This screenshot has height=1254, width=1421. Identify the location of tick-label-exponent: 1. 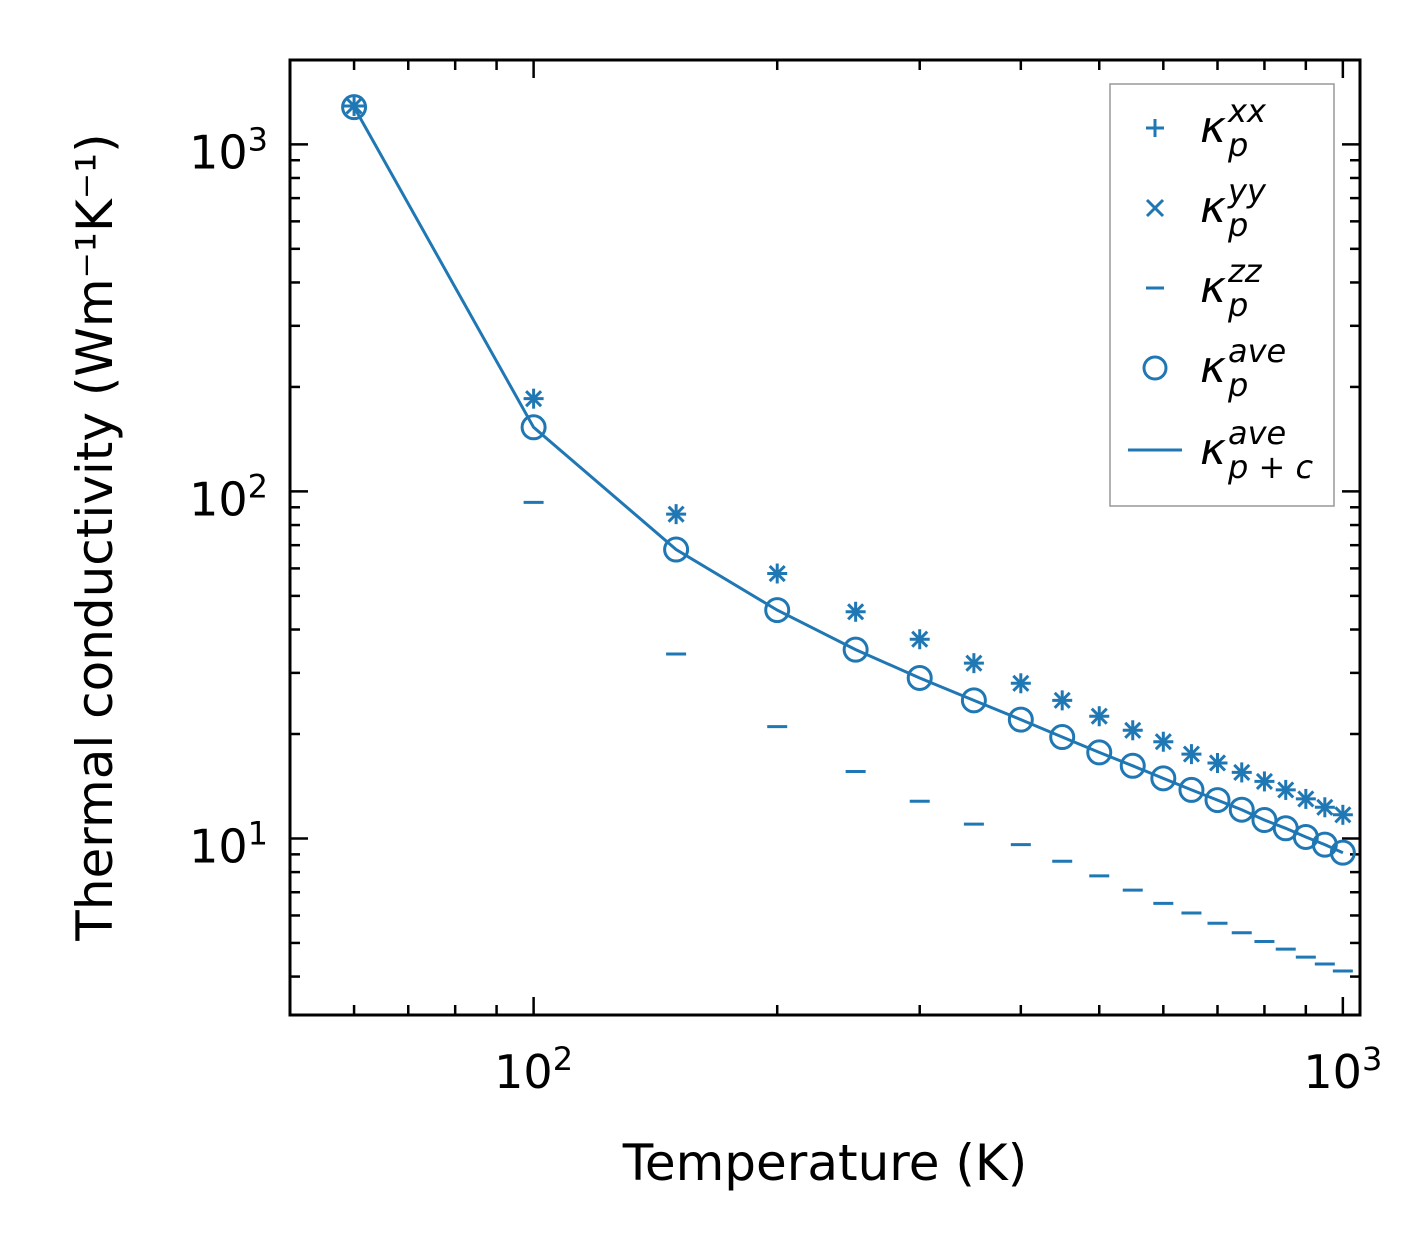
(258, 833).